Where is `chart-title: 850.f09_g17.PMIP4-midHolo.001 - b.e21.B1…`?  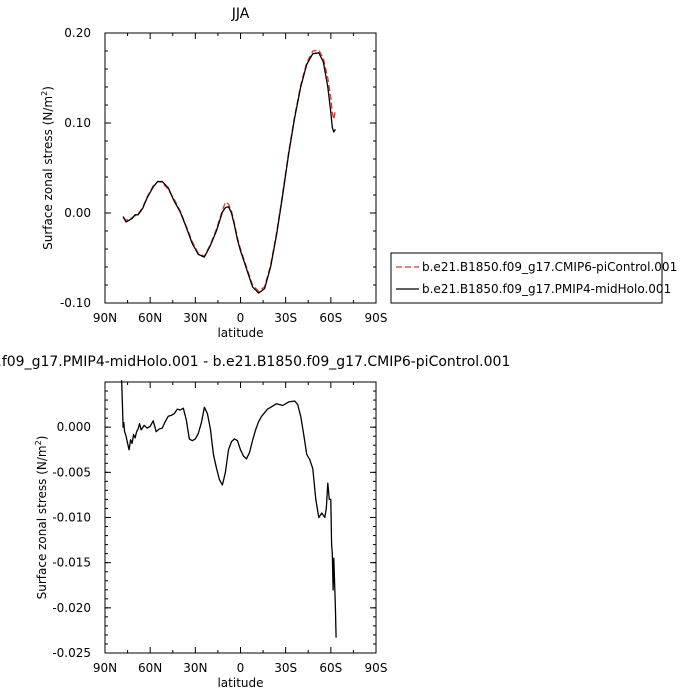 chart-title: 850.f09_g17.PMIP4-midHolo.001 - b.e21.B1… is located at coordinates (255, 362).